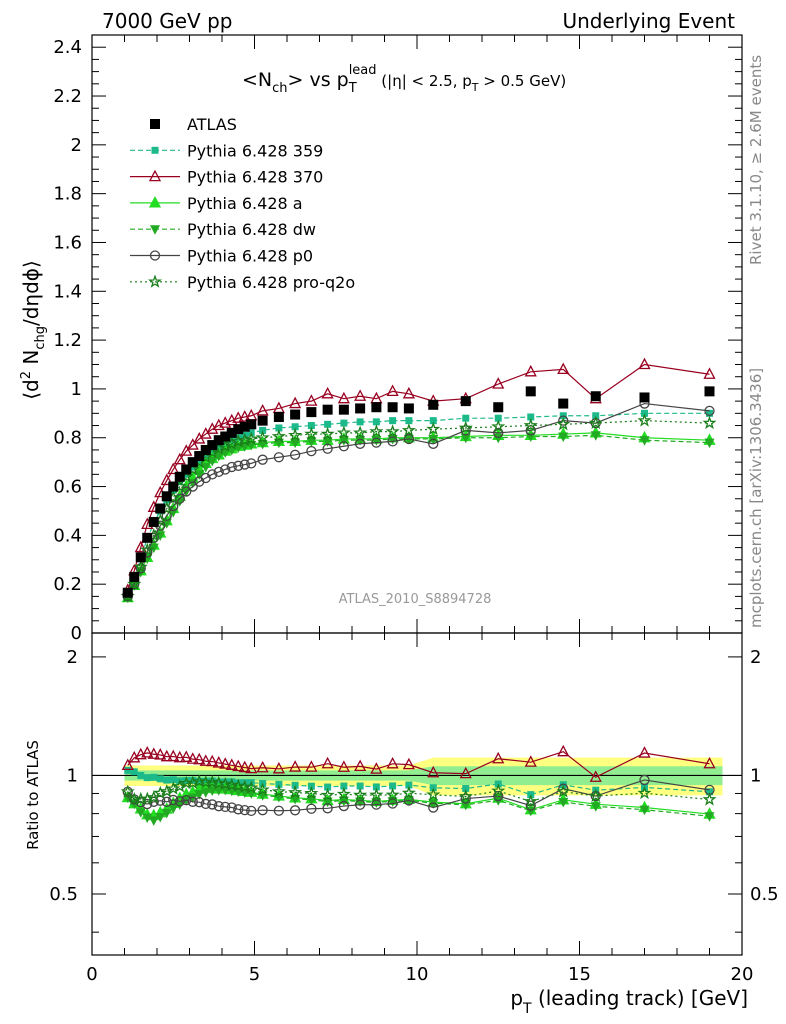 The width and height of the screenshot is (786, 1024). What do you see at coordinates (629, 1001) in the screenshot?
I see `x-axis-label: pT (leading track) [GeV]` at bounding box center [629, 1001].